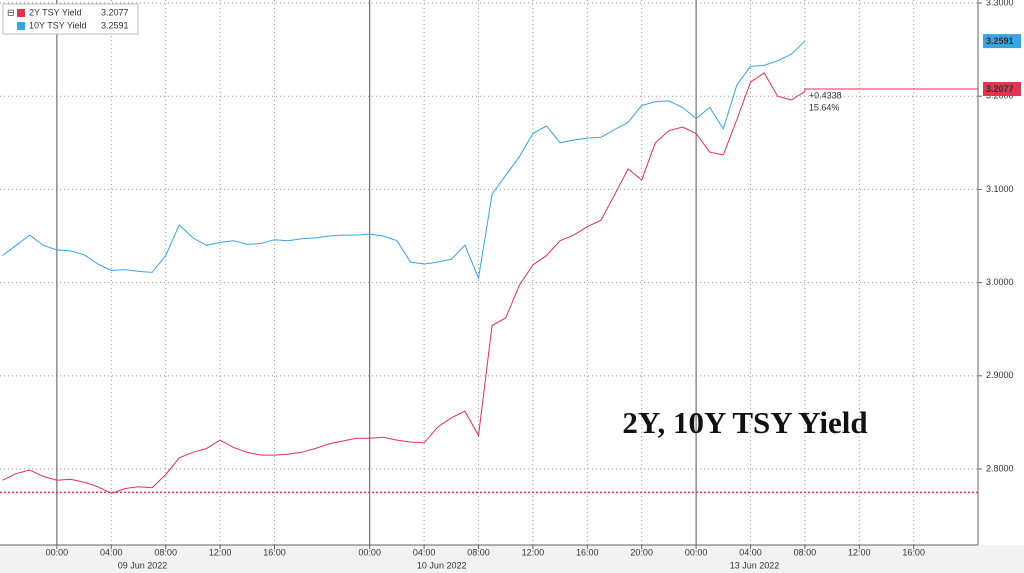  Describe the element at coordinates (442, 565) in the screenshot. I see `day-label: 10 Jun 2022` at that location.